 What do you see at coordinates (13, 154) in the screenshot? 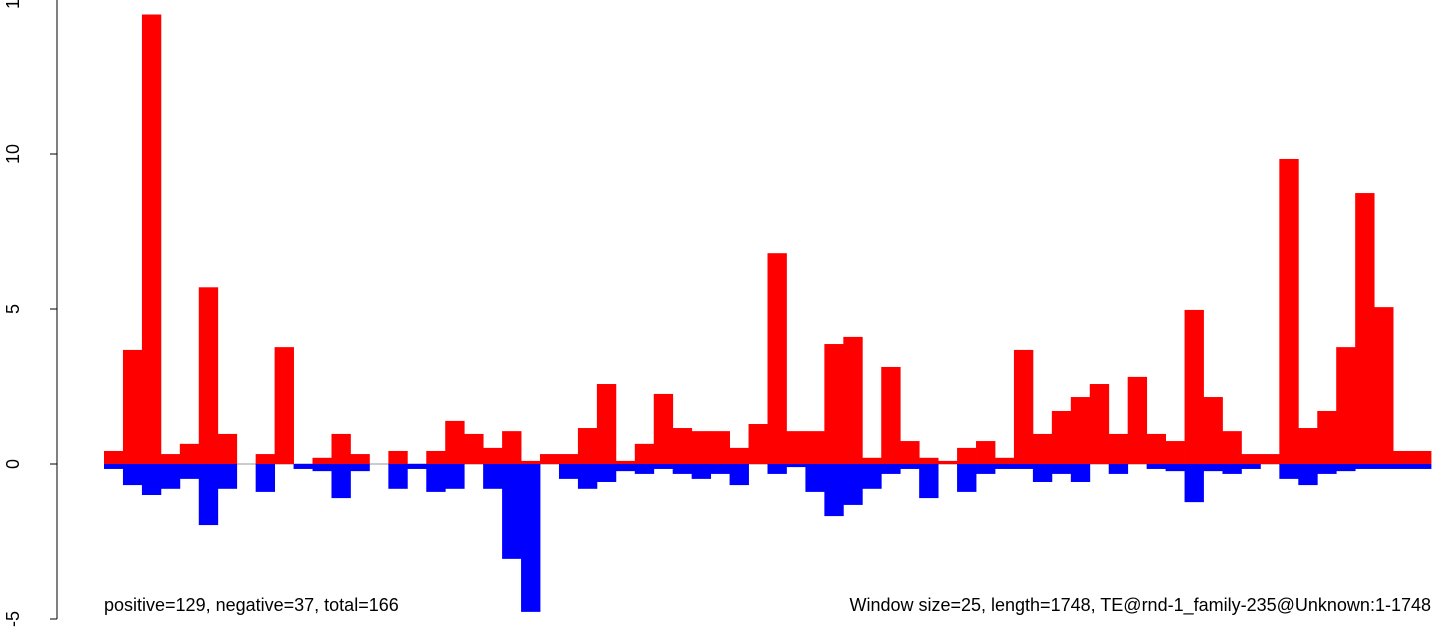
I see `y-tick-label: 10` at bounding box center [13, 154].